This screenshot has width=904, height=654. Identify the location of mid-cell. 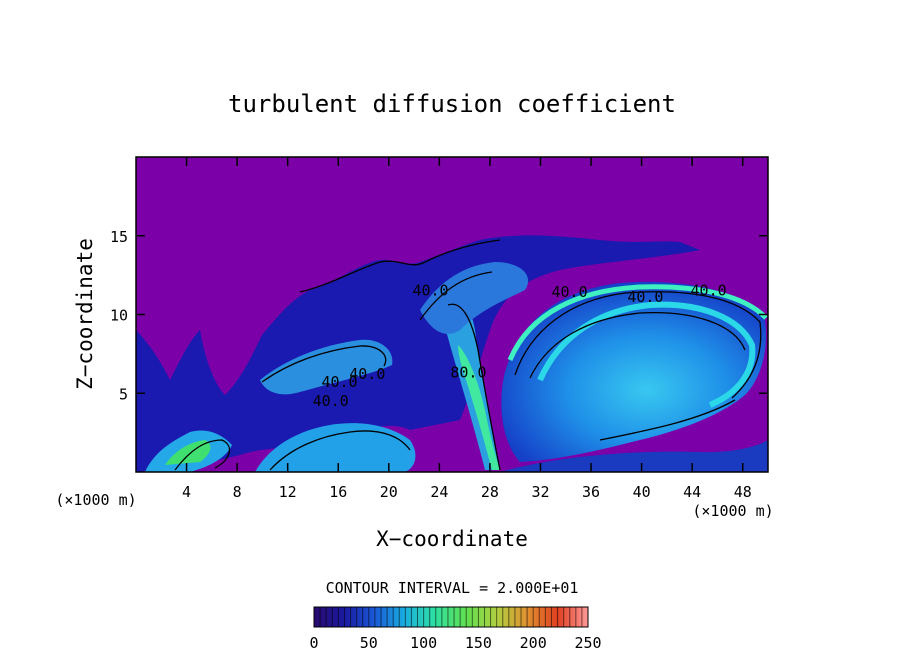
(335, 447).